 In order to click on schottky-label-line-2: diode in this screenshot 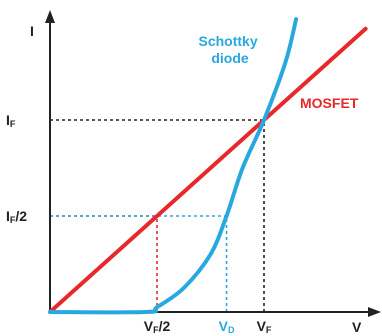, I will do `click(230, 58)`.